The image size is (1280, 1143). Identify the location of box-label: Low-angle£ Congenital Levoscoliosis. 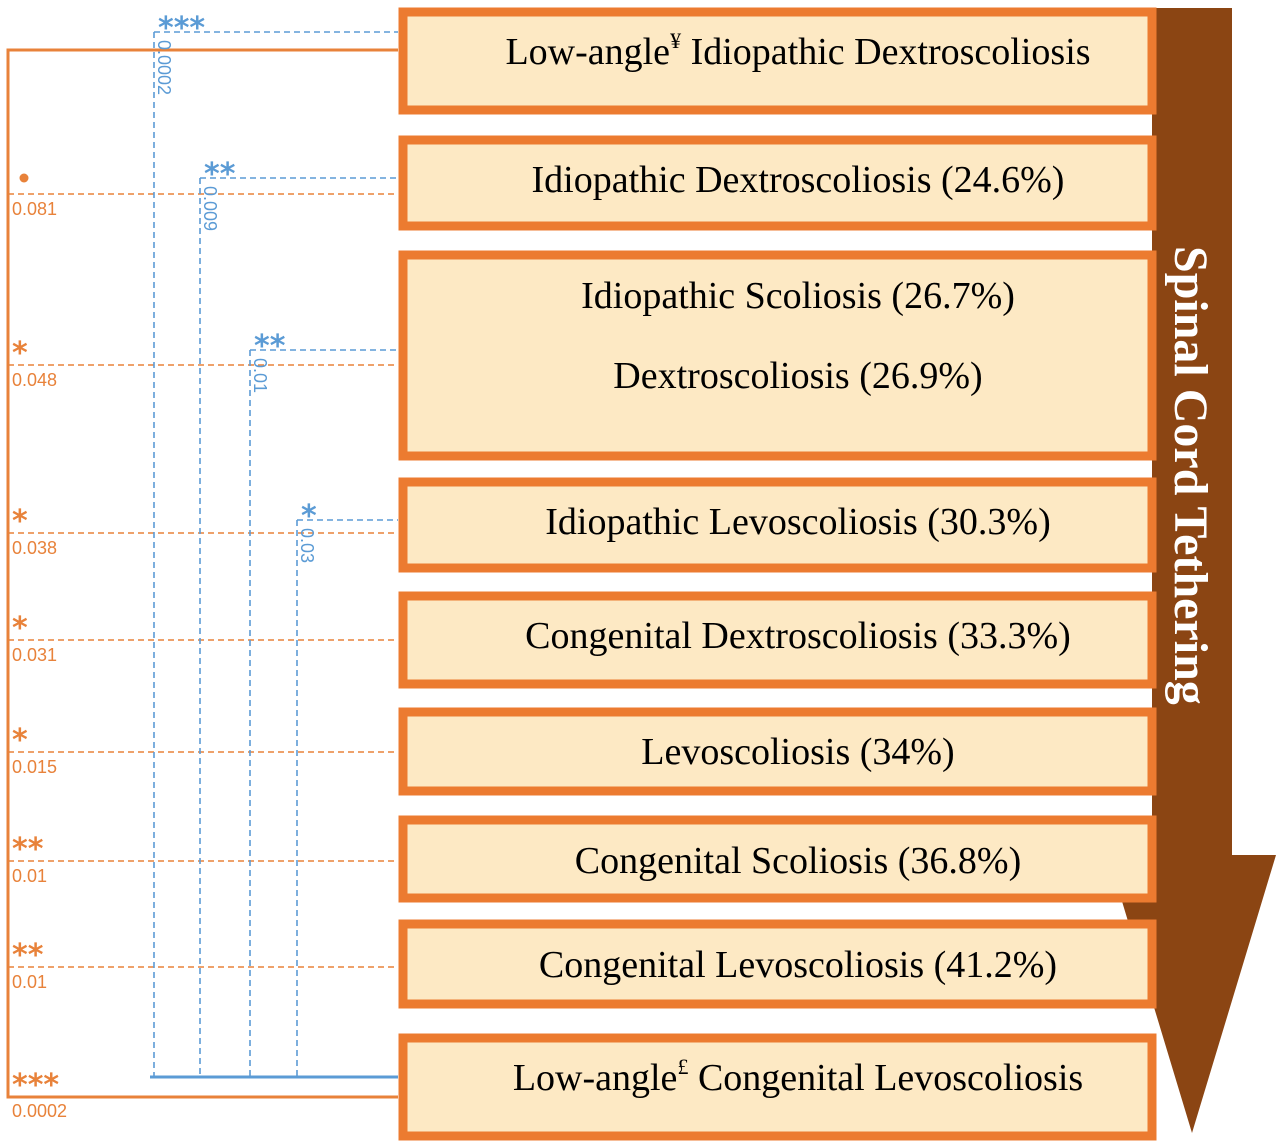
(798, 1076).